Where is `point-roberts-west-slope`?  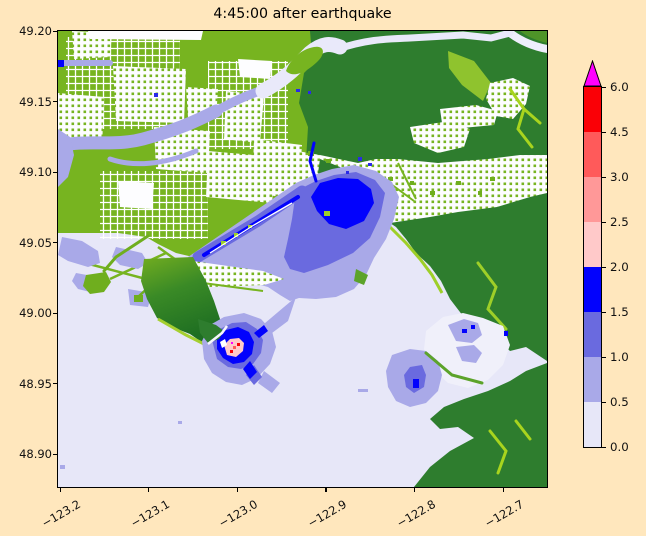 point-roberts-west-slope is located at coordinates (181, 331).